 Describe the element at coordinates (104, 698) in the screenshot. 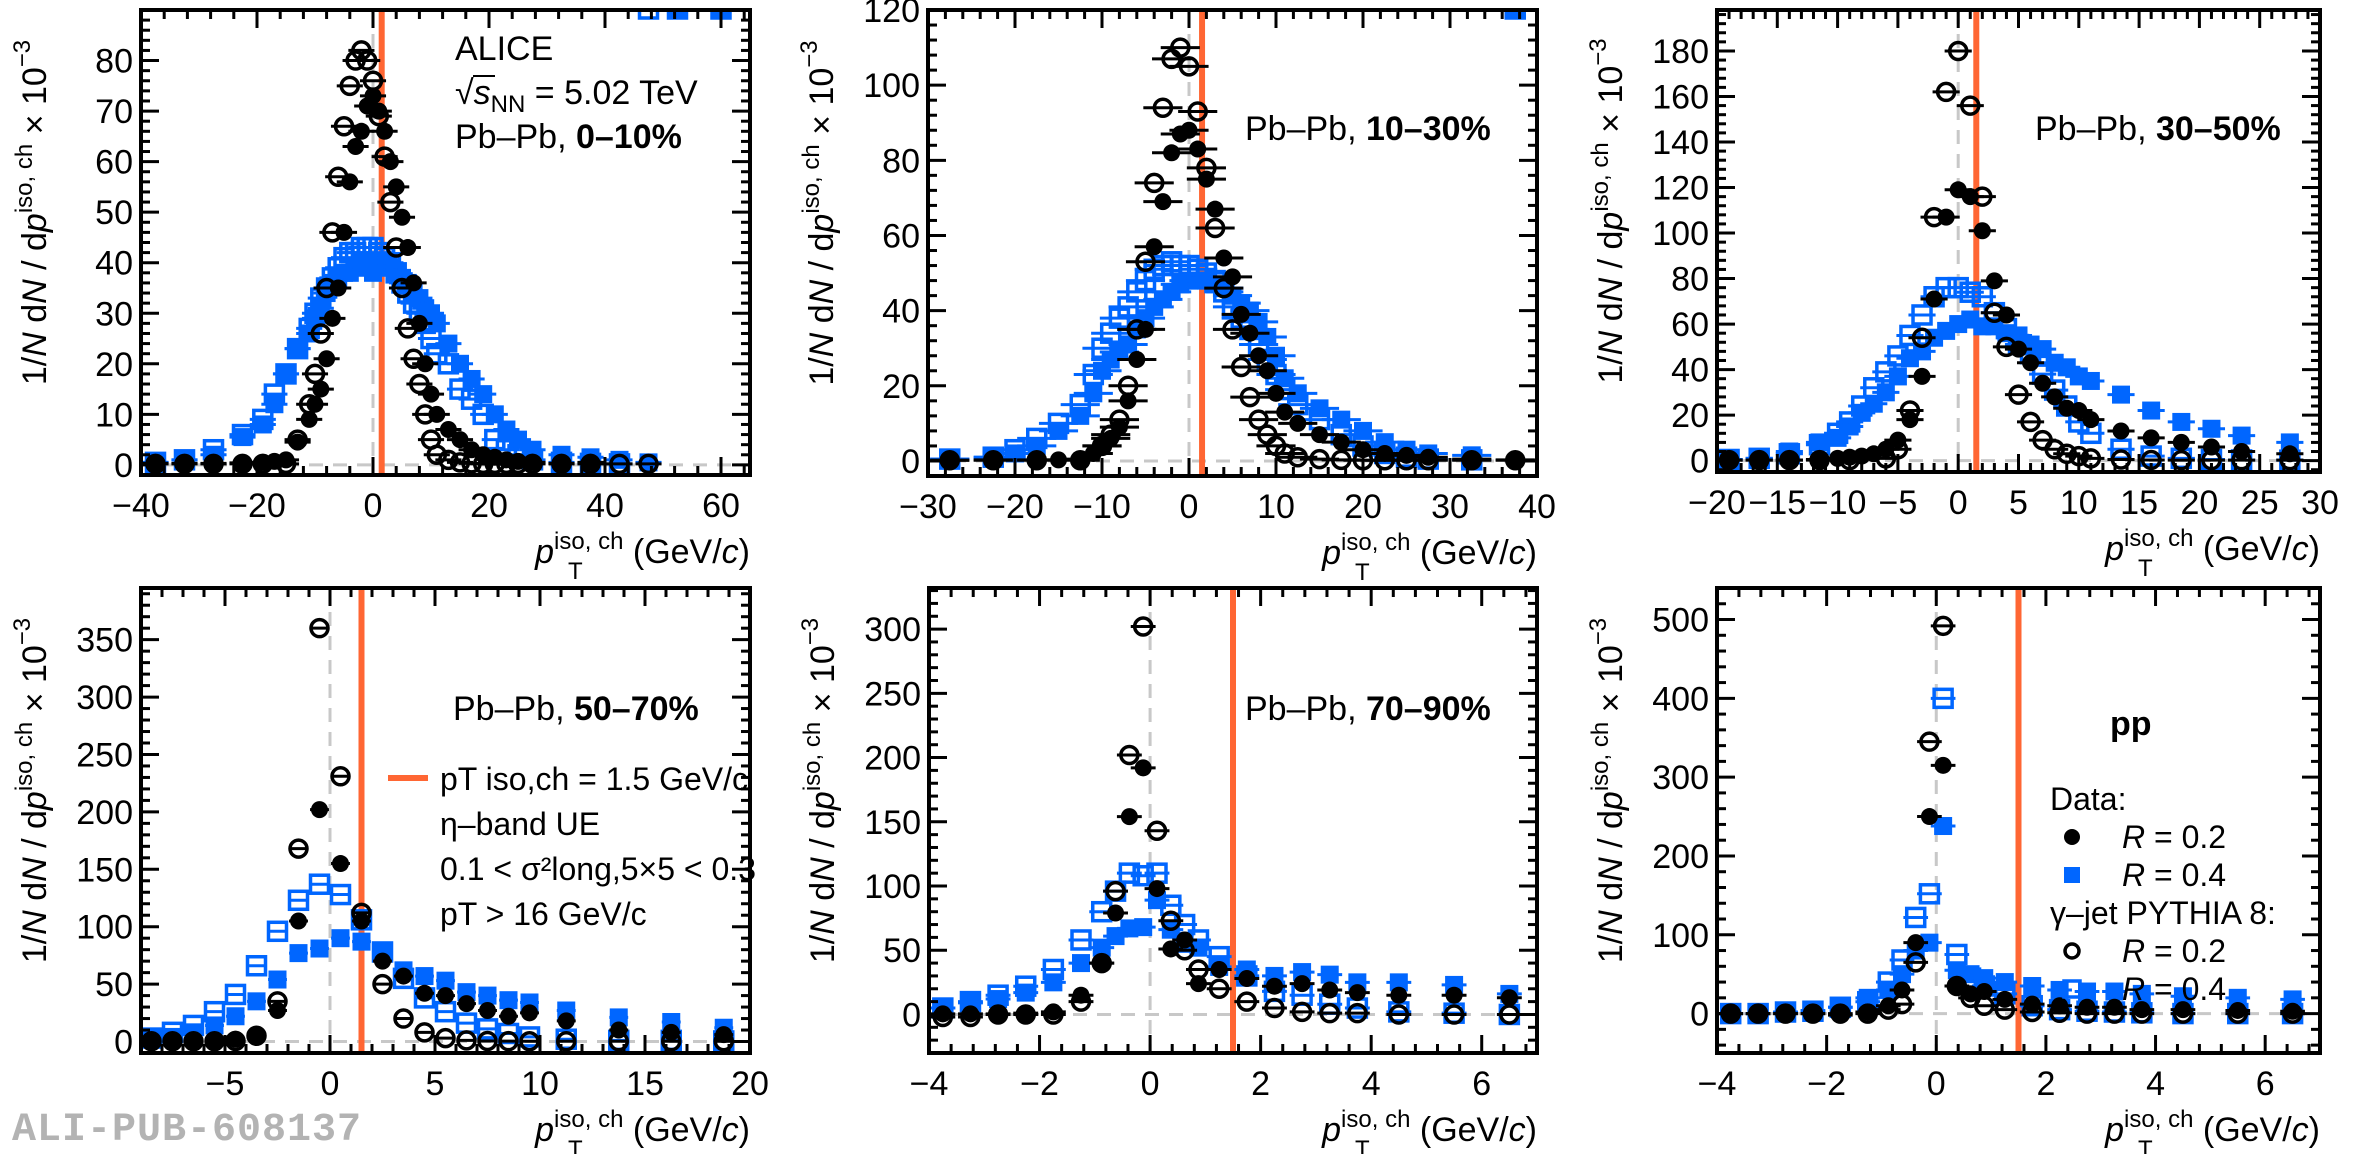

I see `y-tick-label: 300` at that location.